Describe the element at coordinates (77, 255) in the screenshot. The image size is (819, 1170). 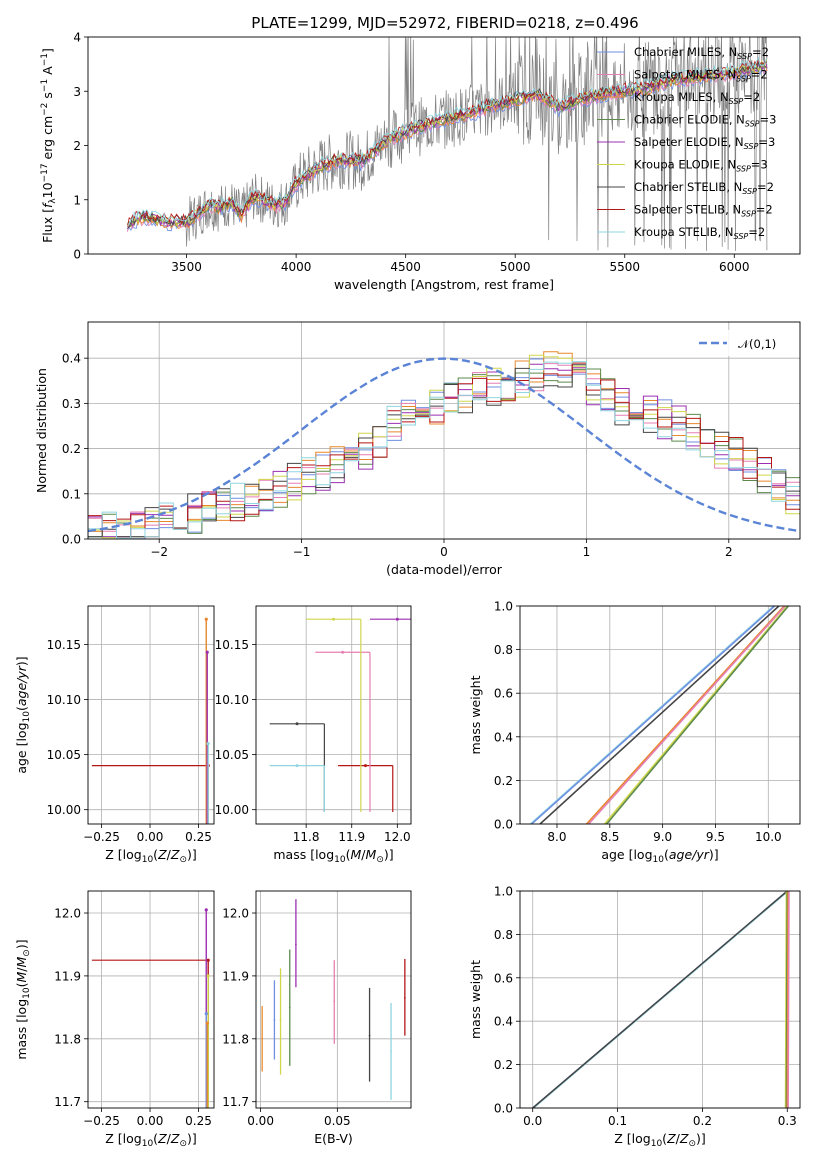
I see `y-tick-label: 0` at that location.